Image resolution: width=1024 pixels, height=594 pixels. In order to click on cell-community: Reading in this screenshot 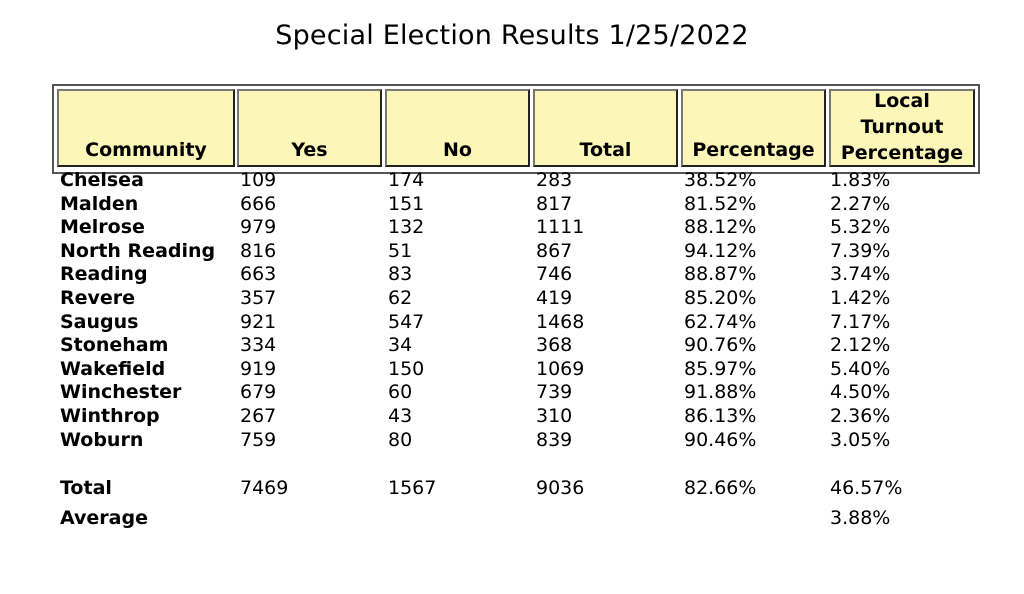, I will do `click(104, 274)`.